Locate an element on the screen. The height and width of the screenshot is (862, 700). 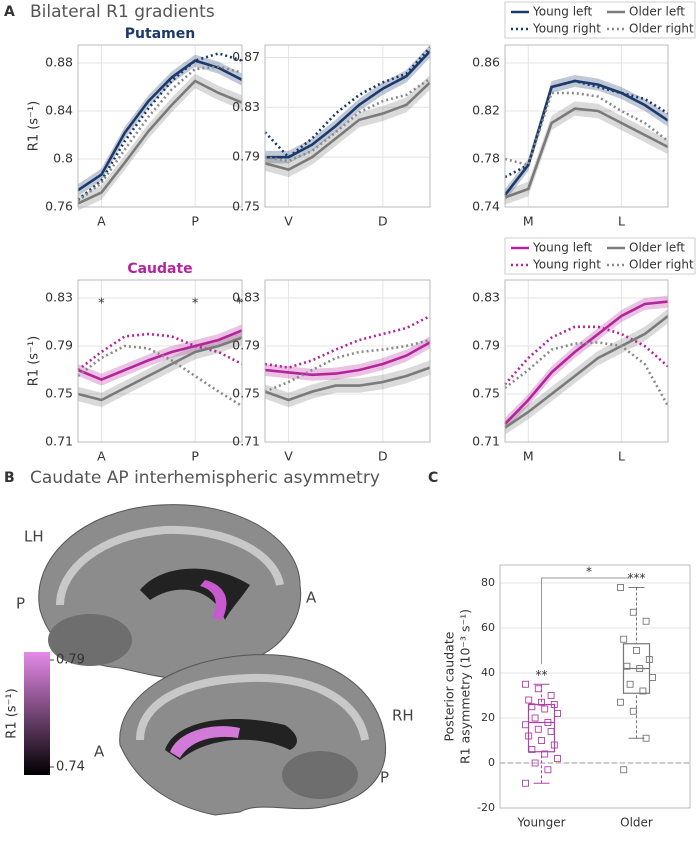
legend-label: Young left is located at coordinates (562, 248).